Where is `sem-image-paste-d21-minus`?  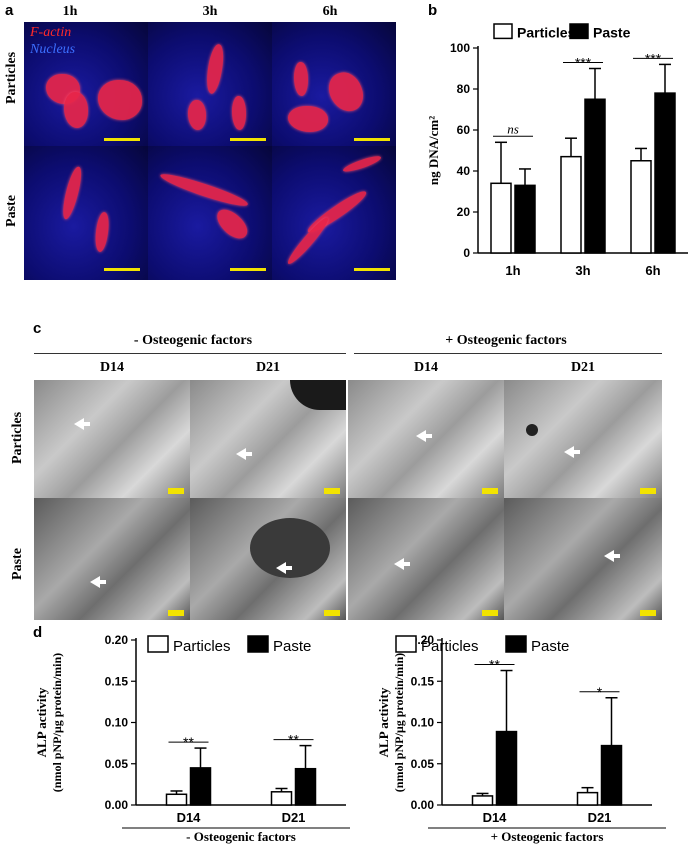
sem-image-paste-d21-minus is located at coordinates (268, 559).